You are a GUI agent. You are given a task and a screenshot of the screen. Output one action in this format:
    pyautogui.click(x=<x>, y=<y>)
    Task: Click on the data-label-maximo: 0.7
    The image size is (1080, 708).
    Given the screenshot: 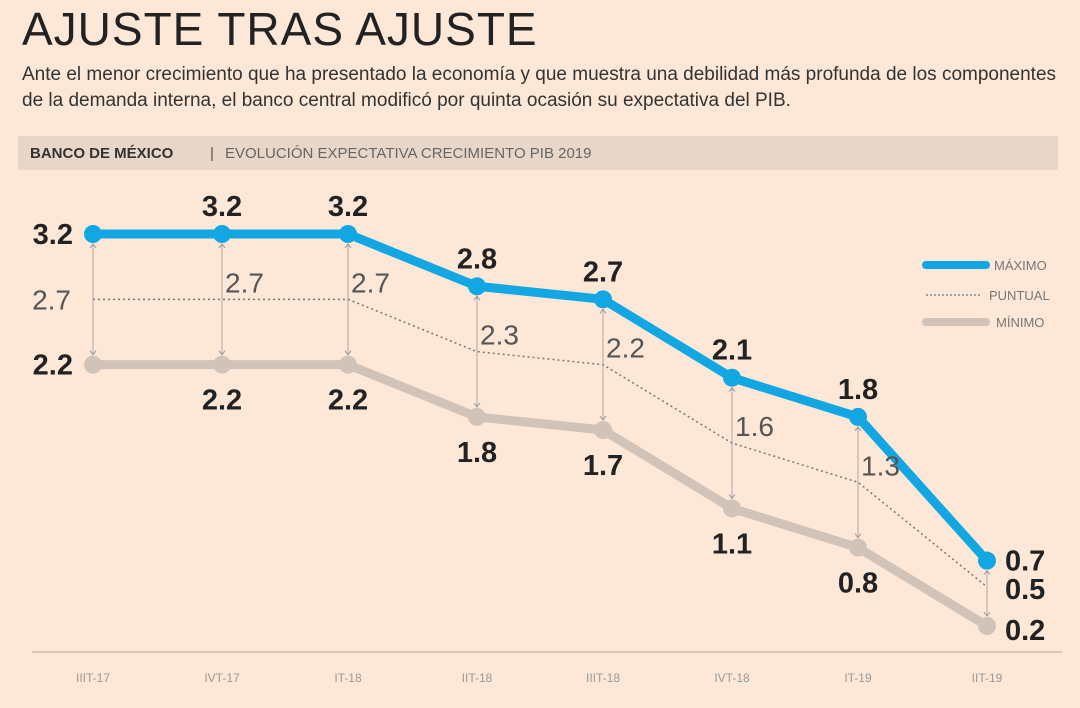 What is the action you would take?
    pyautogui.click(x=1025, y=562)
    